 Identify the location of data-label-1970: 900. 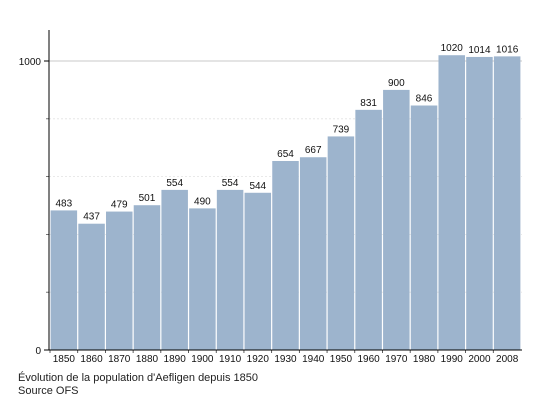
(396, 83).